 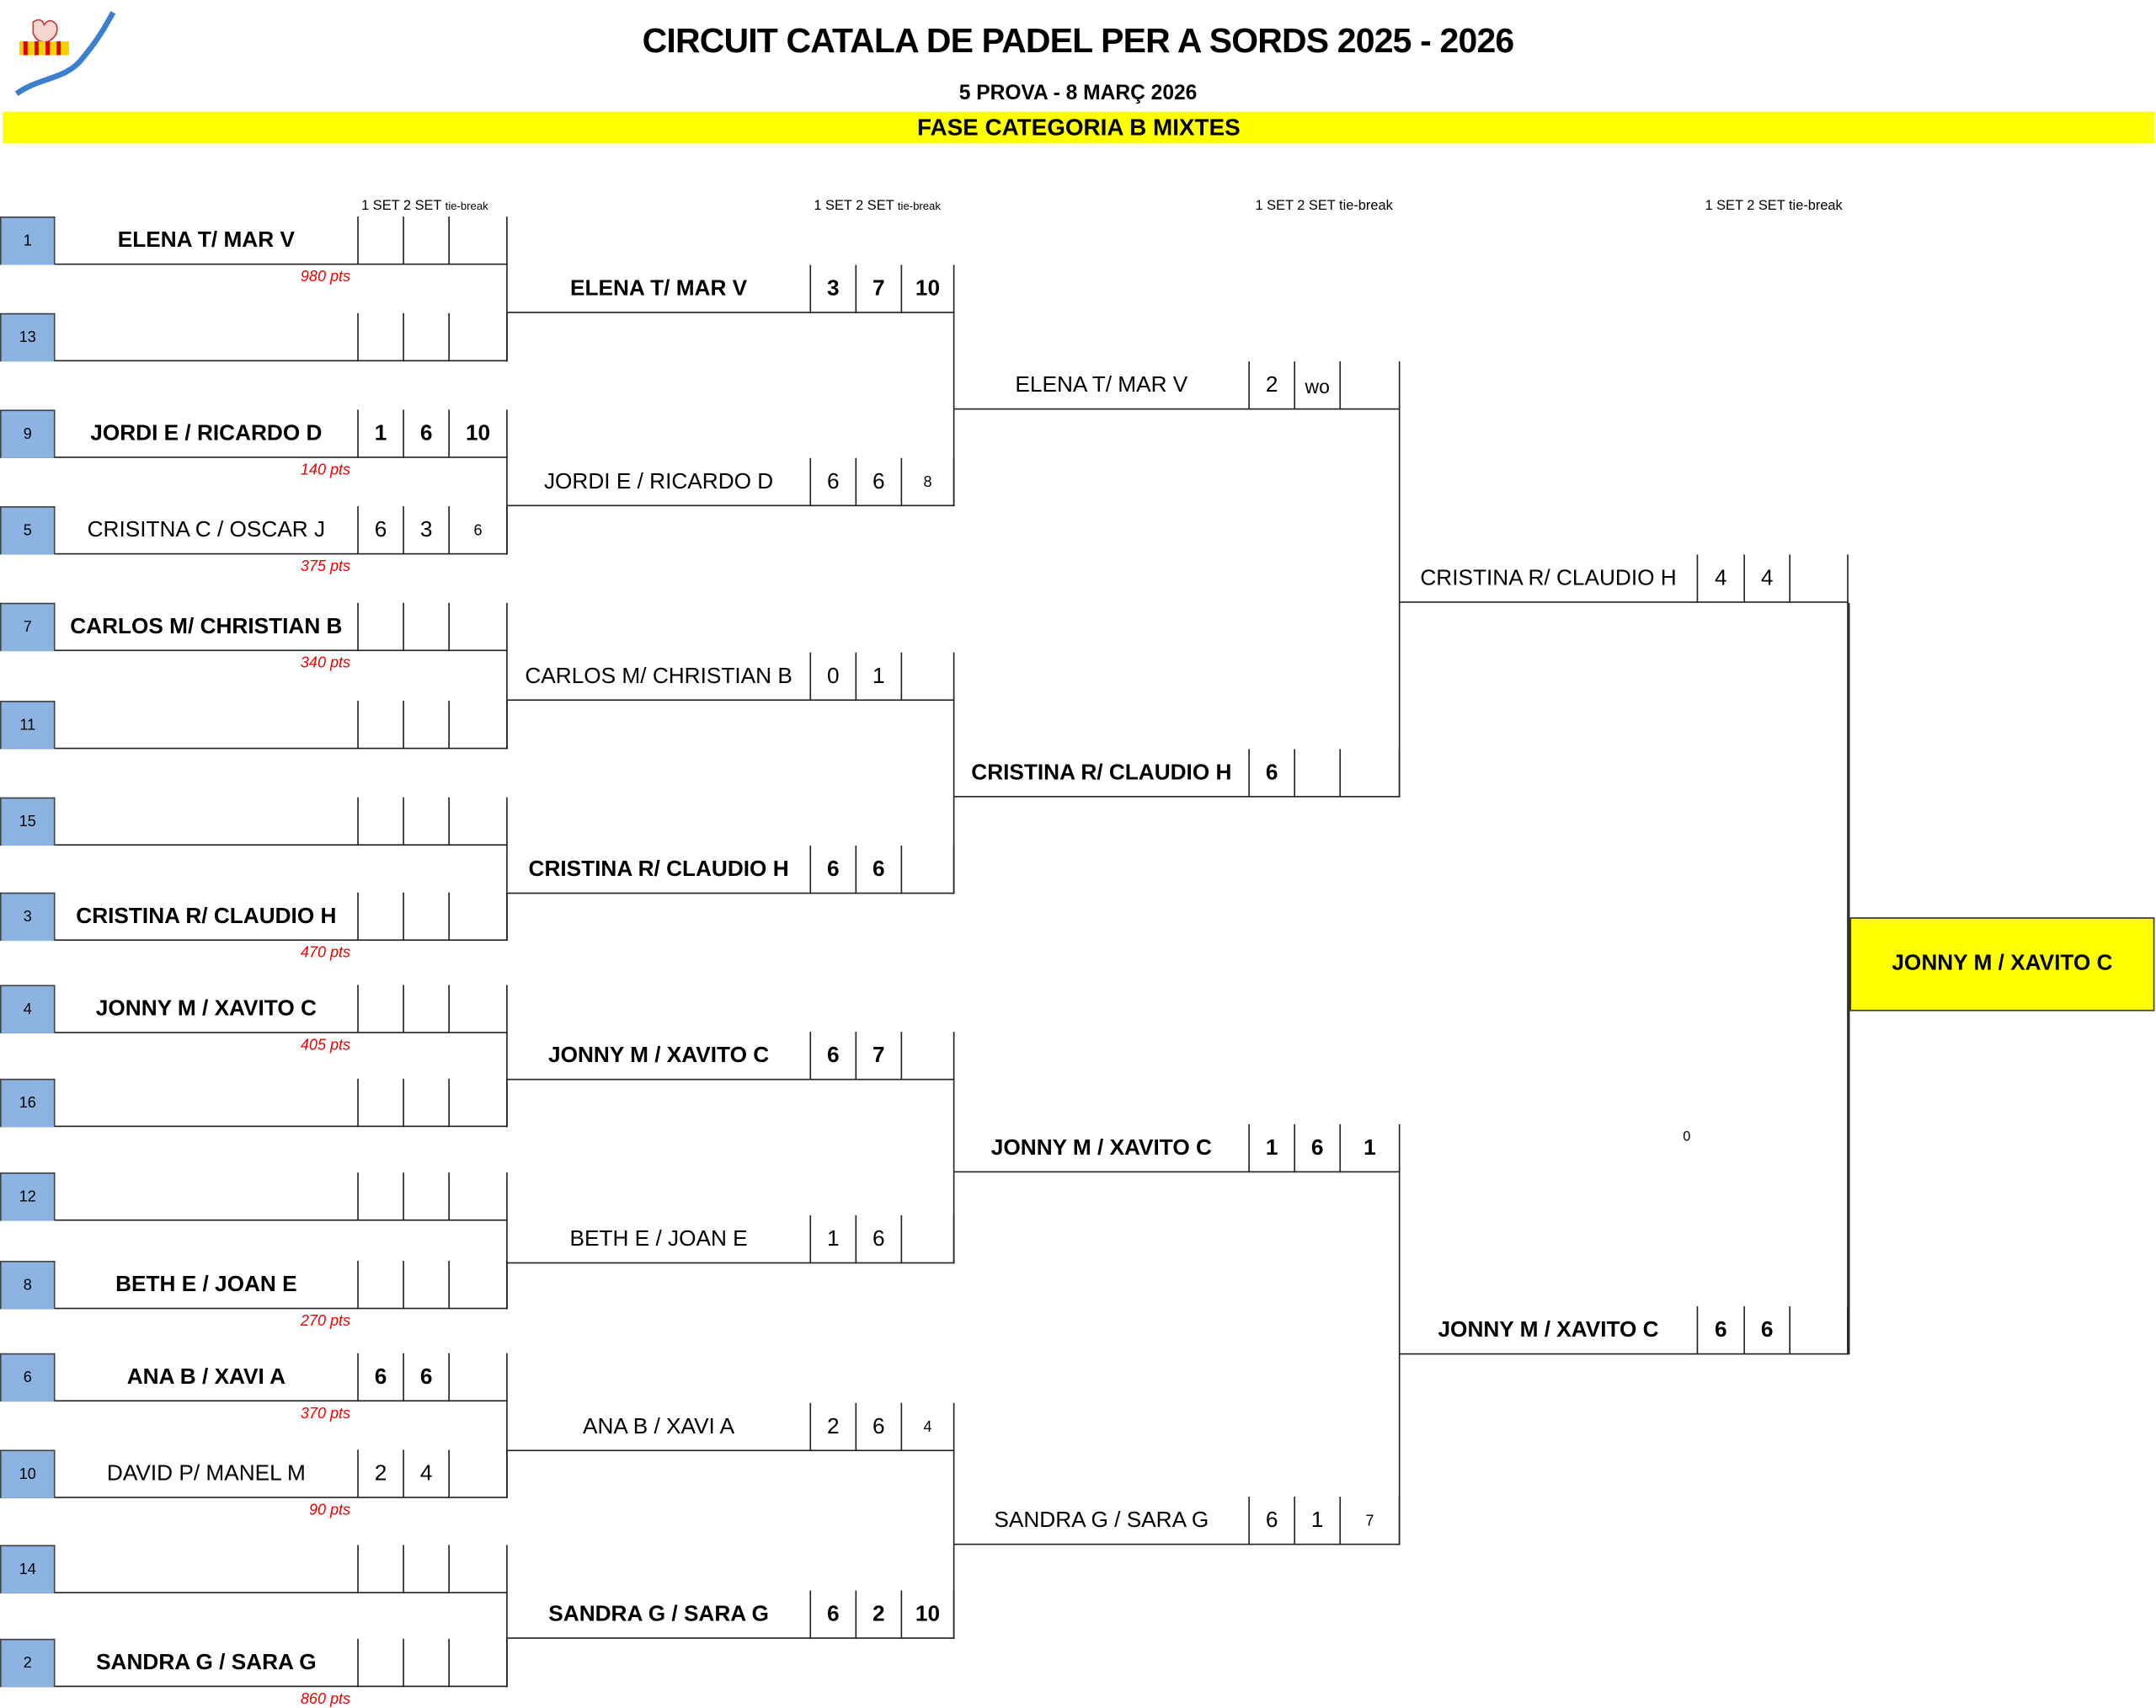 I want to click on score-columns-header: 1 SET 2 SET tie-break, so click(x=877, y=206).